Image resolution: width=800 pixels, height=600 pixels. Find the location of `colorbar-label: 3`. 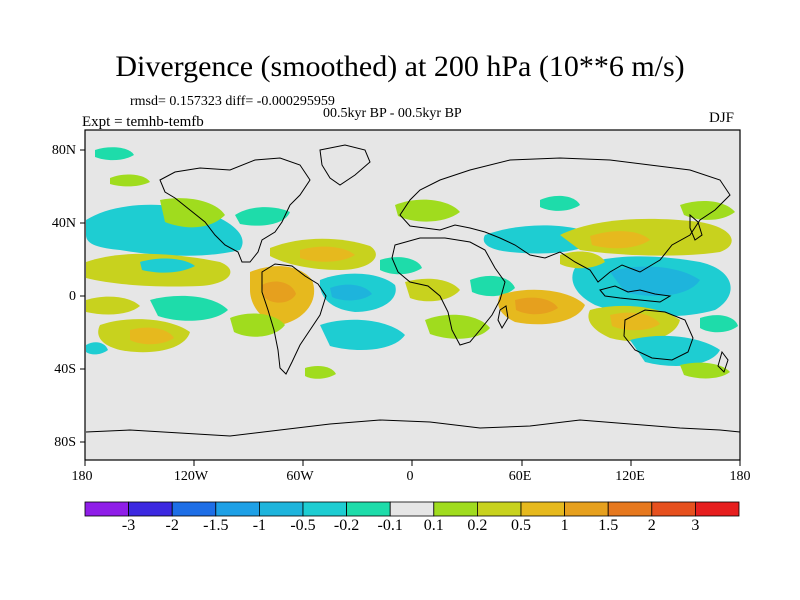

colorbar-label: 3 is located at coordinates (695, 525).